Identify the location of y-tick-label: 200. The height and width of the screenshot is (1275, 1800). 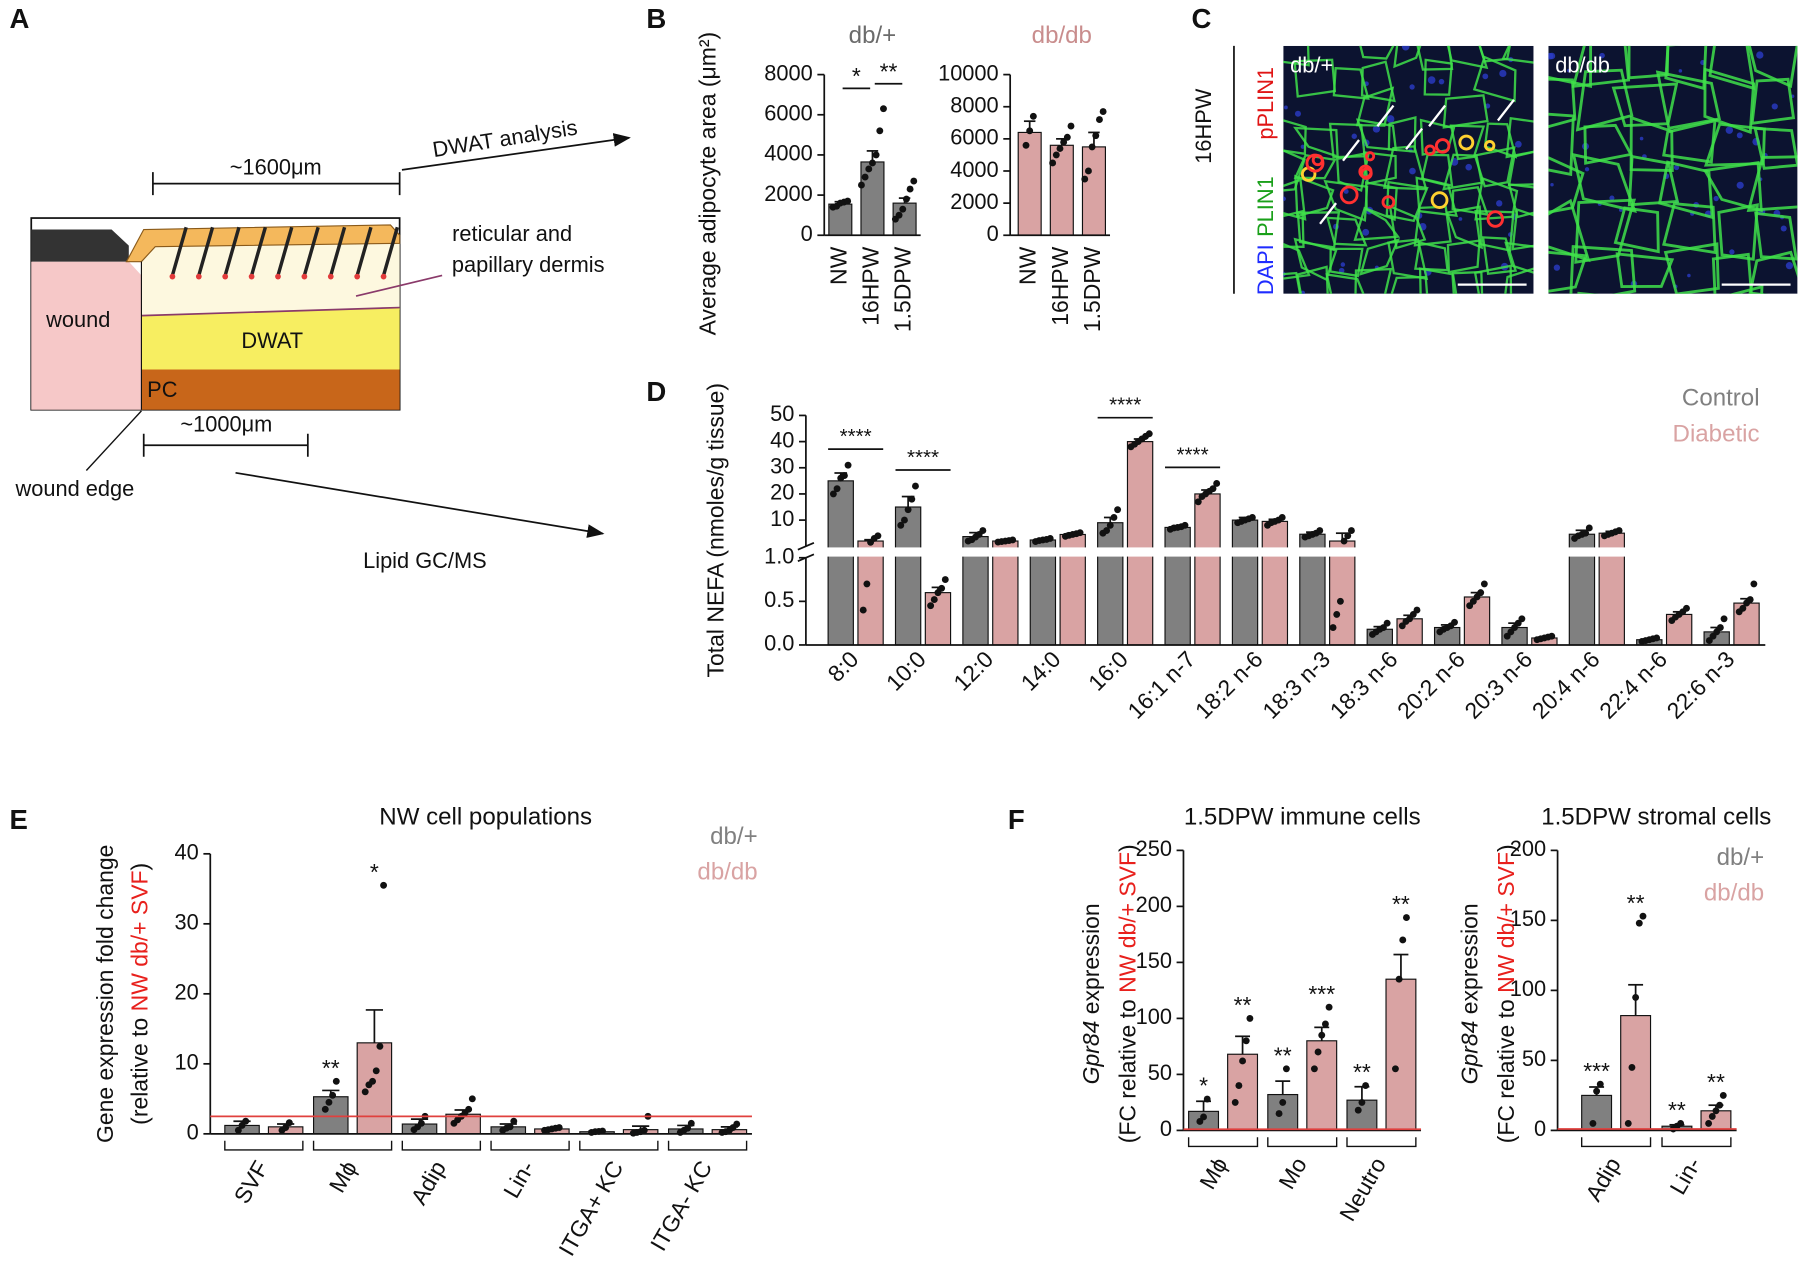
(1154, 904).